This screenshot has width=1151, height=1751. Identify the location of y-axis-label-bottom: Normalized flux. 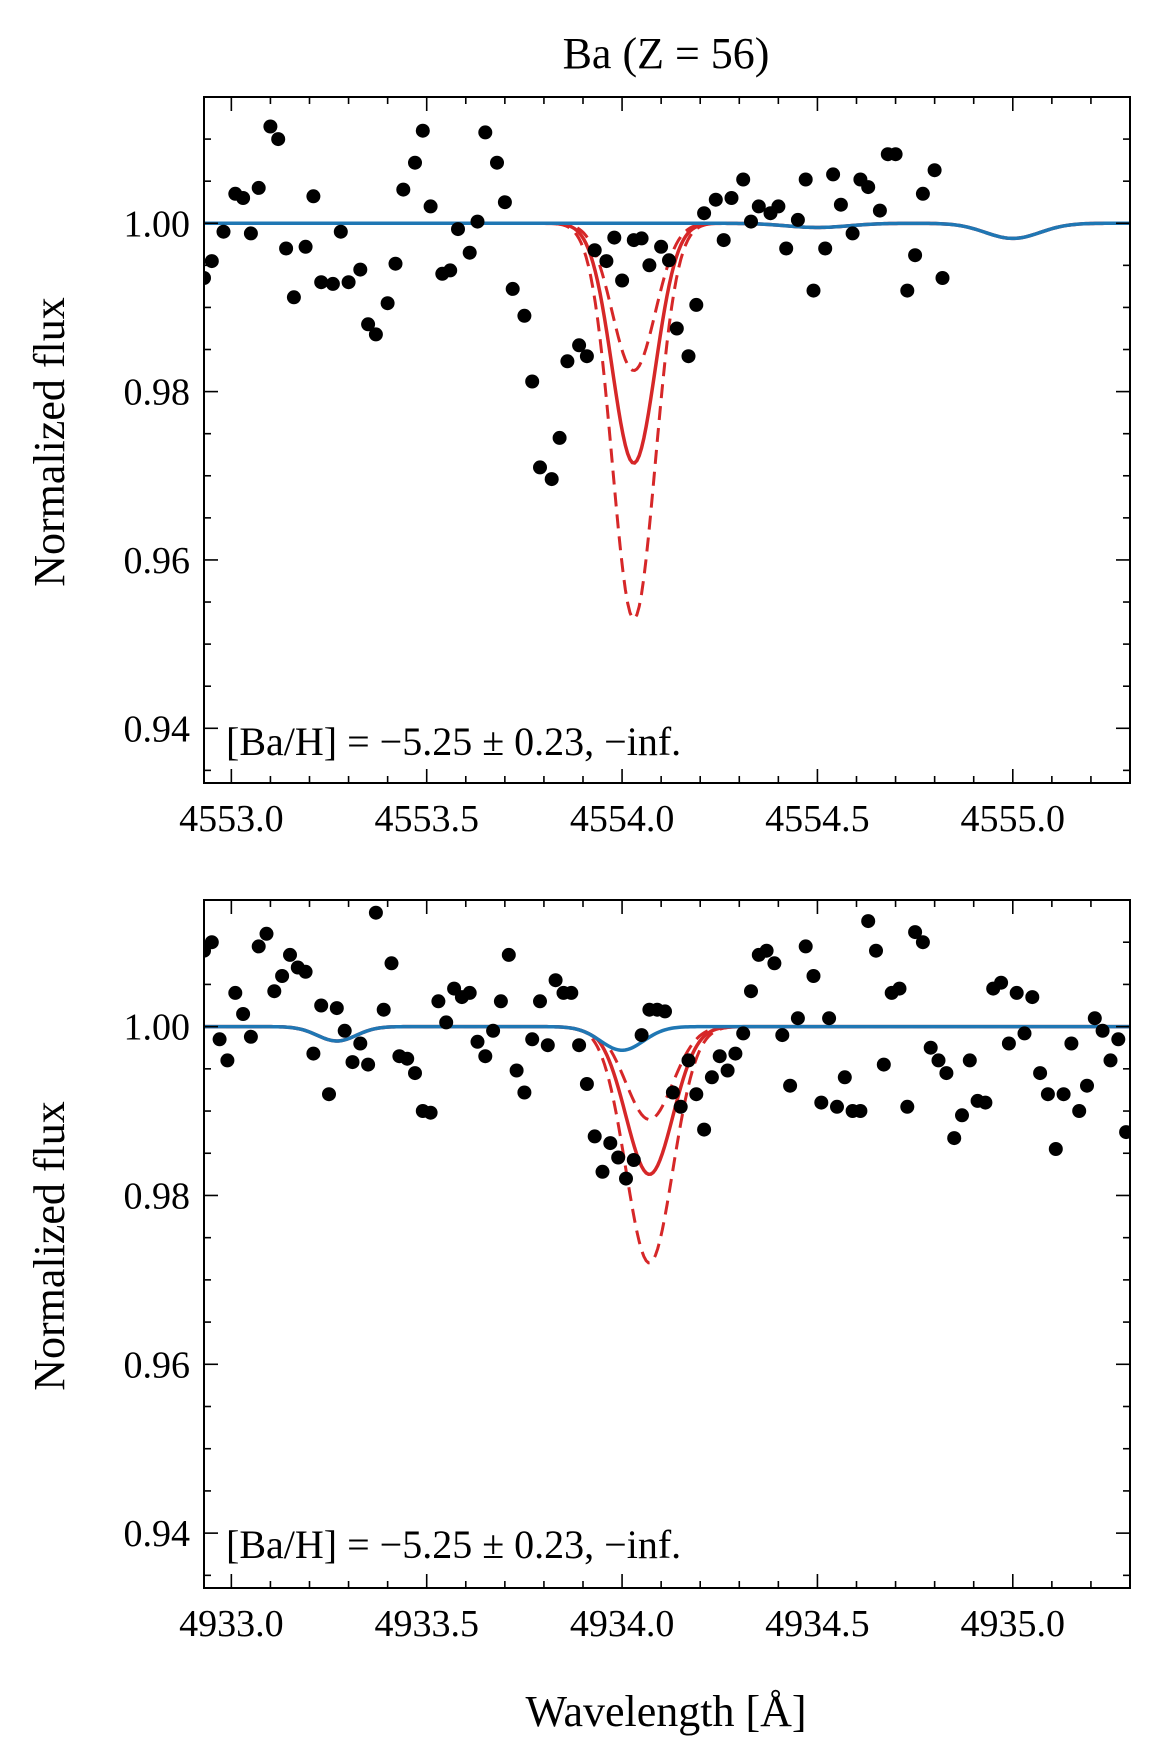
(49, 1246).